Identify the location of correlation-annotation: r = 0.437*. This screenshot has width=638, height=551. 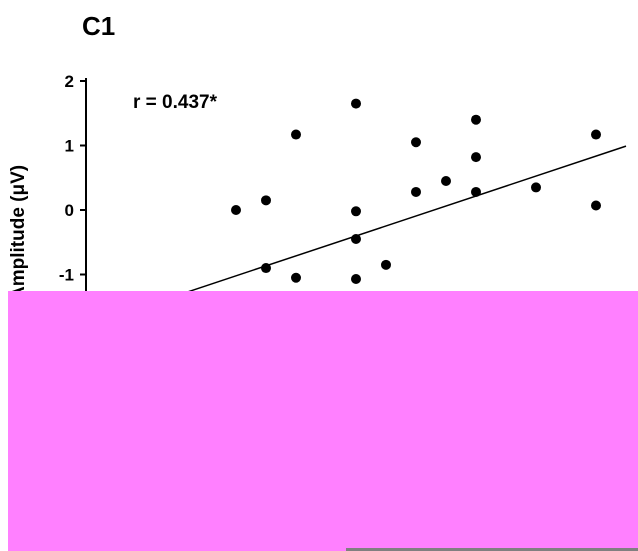
(175, 102).